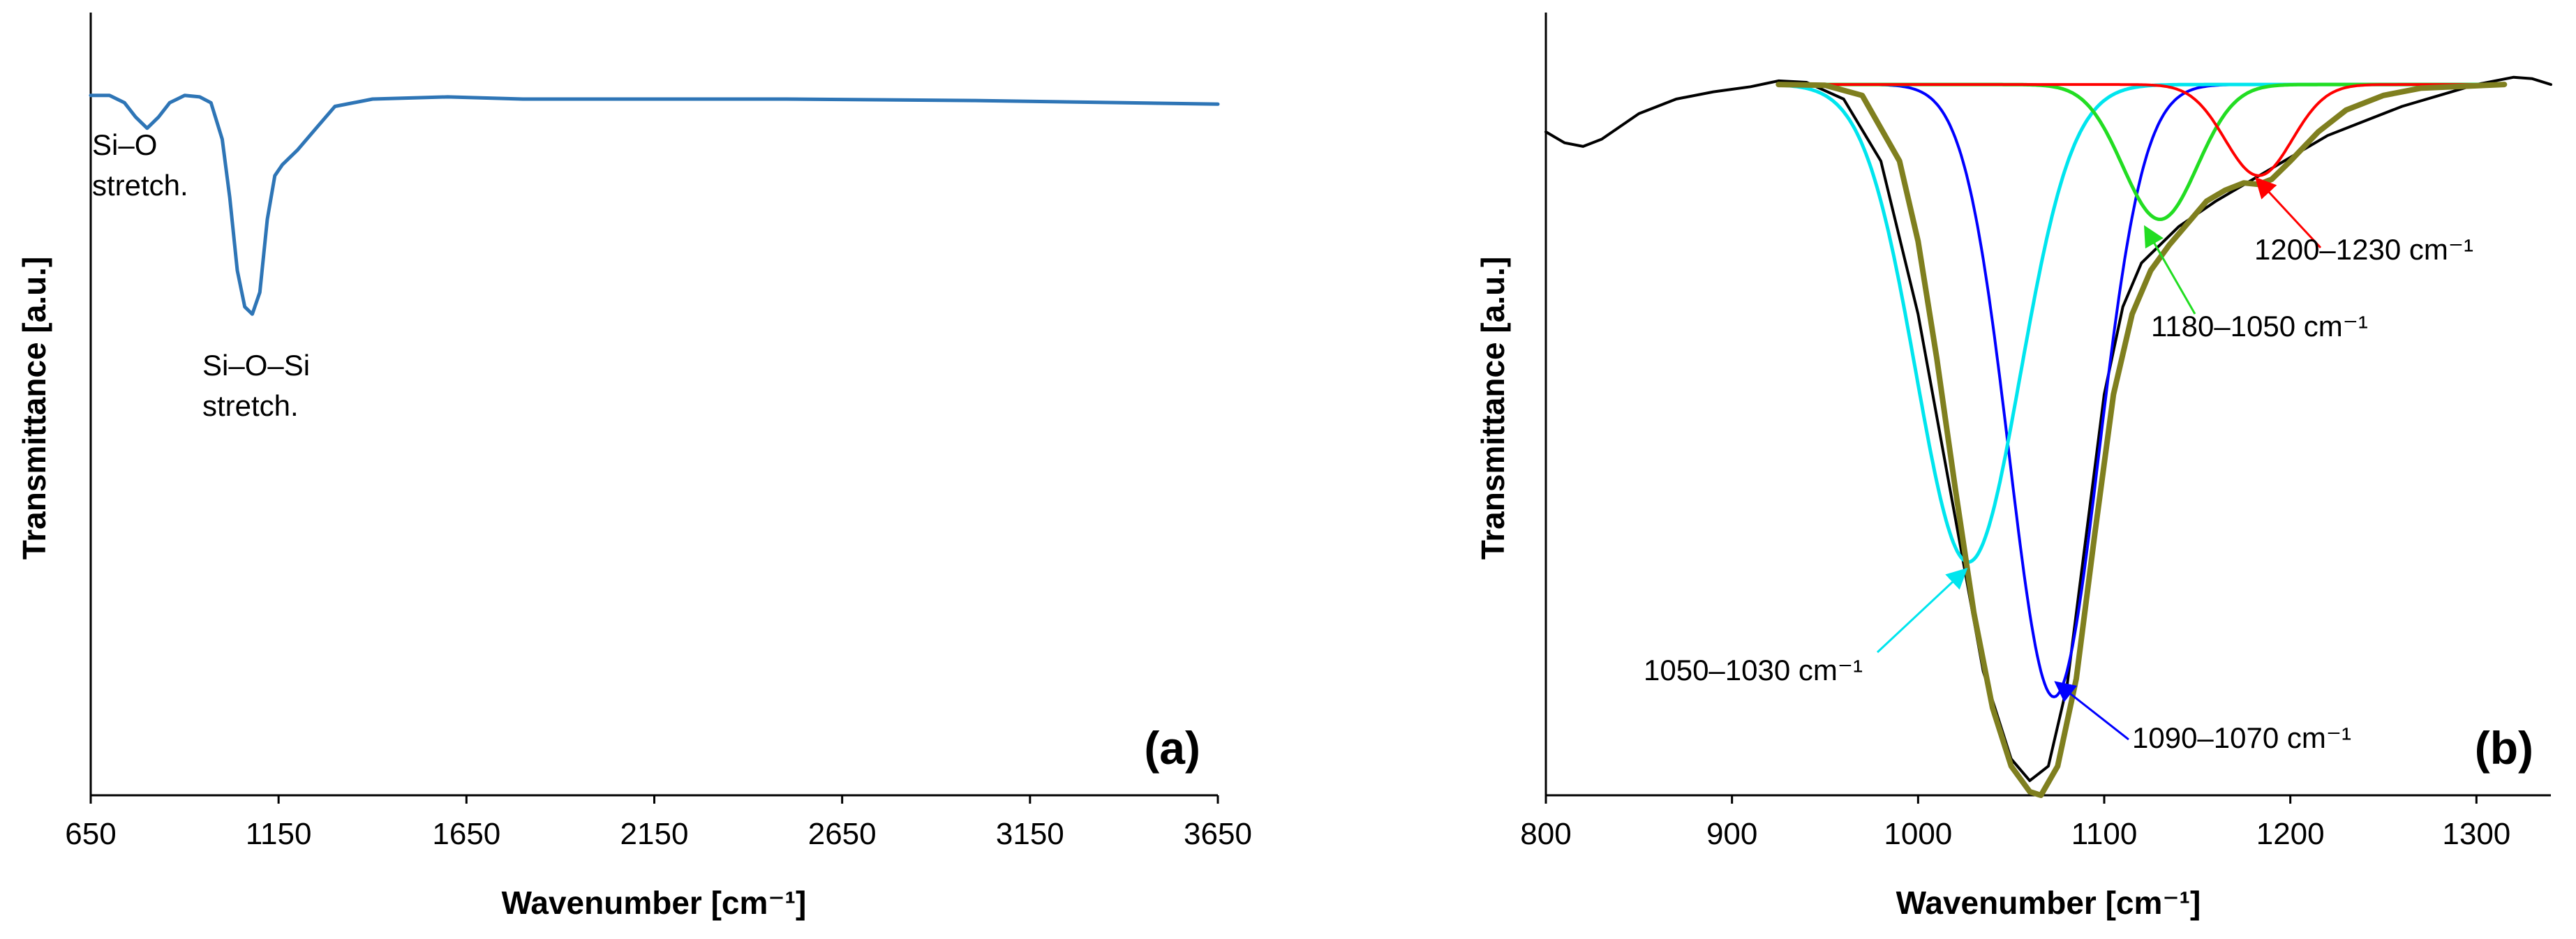 This screenshot has height=939, width=2576. Describe the element at coordinates (2142, 130) in the screenshot. I see `panel-b-fit-peak-1183-line` at that location.